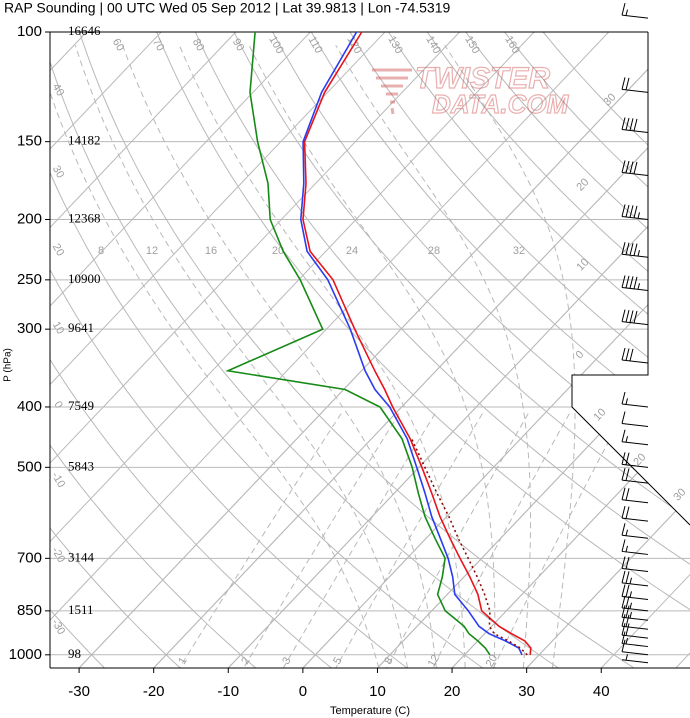 The width and height of the screenshot is (690, 718). I want to click on moist-adiabat-label: 8, so click(101, 251).